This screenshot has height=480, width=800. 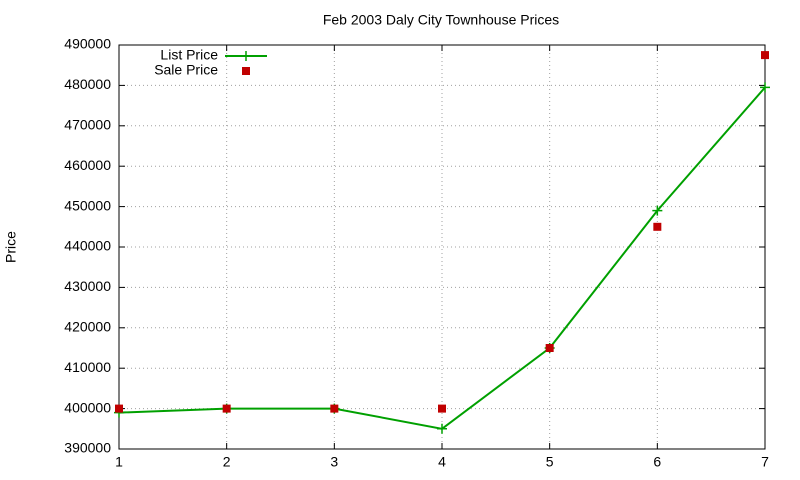 I want to click on y-tick-label: 470000, so click(x=87, y=125).